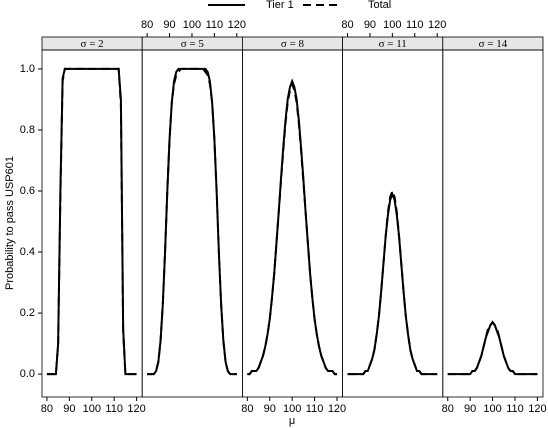  Describe the element at coordinates (27, 374) in the screenshot. I see `y-tick-label: 0.0` at that location.